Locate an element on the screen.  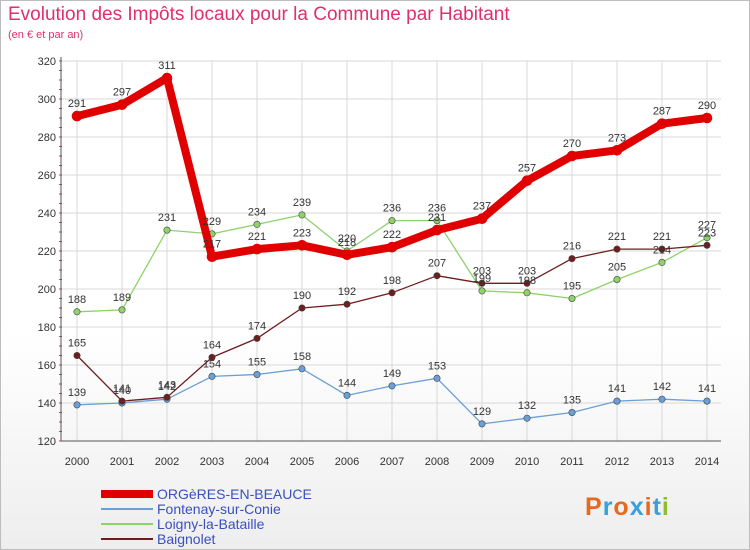
x-tick-label: 2009 is located at coordinates (482, 462).